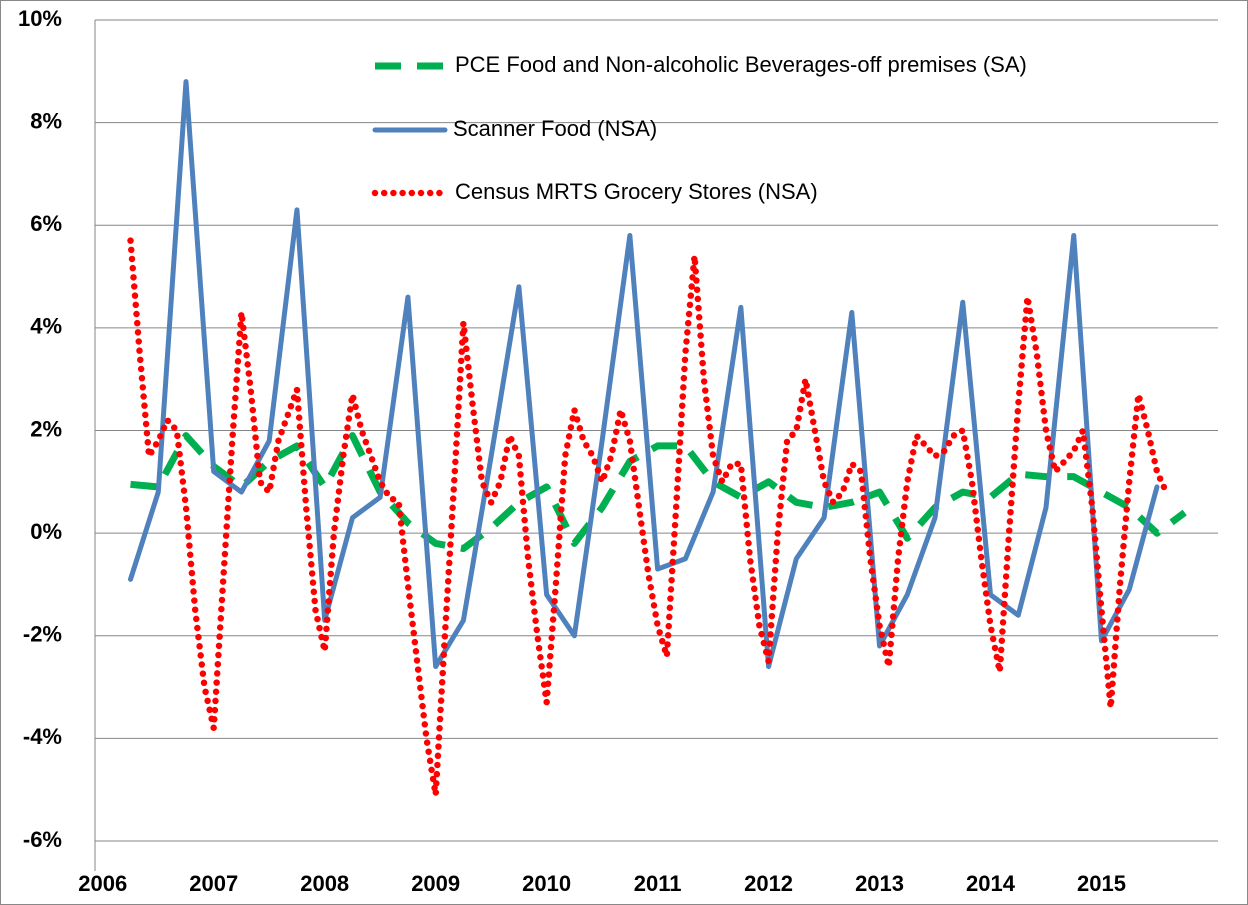 Image resolution: width=1248 pixels, height=905 pixels. What do you see at coordinates (42, 736) in the screenshot?
I see `y-tick-label: -4%` at bounding box center [42, 736].